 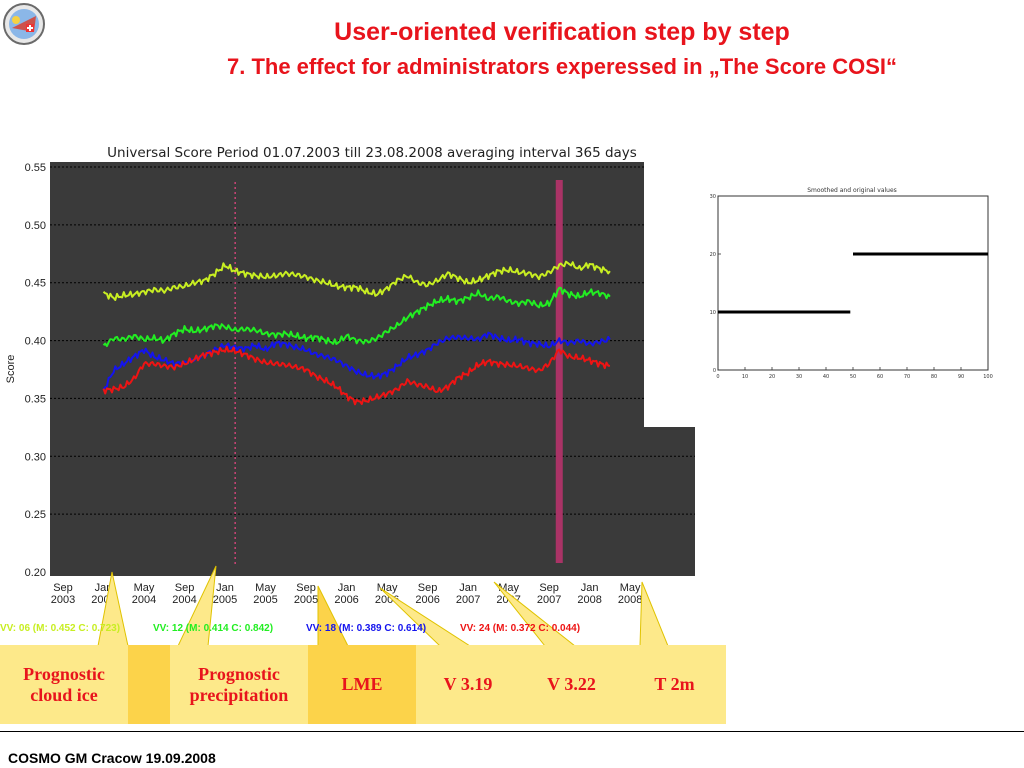 I want to click on footer-divider, so click(x=512, y=731).